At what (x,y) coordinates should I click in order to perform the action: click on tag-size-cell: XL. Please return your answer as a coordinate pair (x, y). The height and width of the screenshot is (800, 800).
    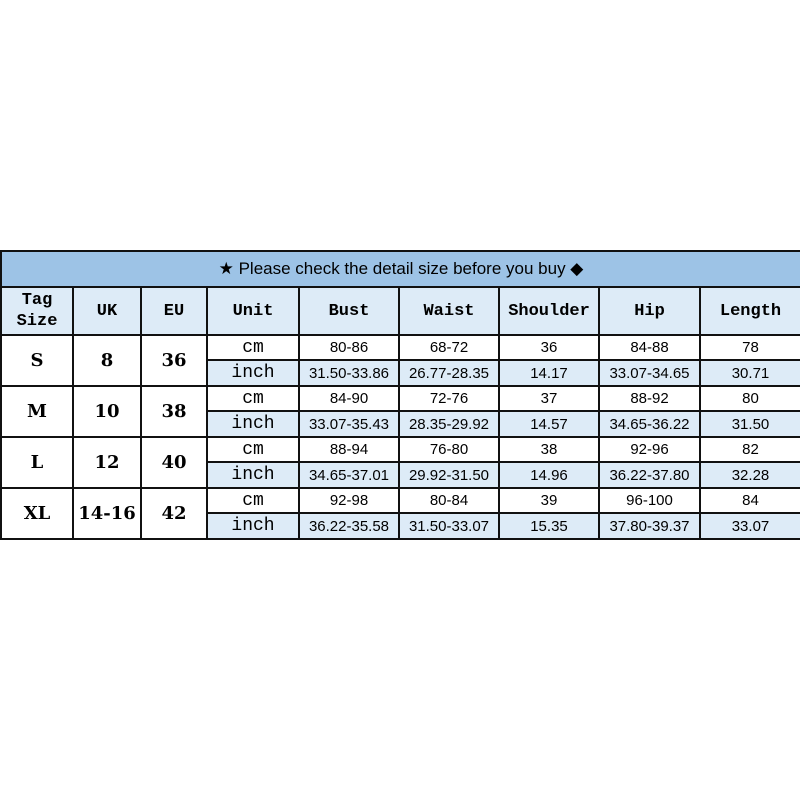
    Looking at the image, I should click on (37, 513).